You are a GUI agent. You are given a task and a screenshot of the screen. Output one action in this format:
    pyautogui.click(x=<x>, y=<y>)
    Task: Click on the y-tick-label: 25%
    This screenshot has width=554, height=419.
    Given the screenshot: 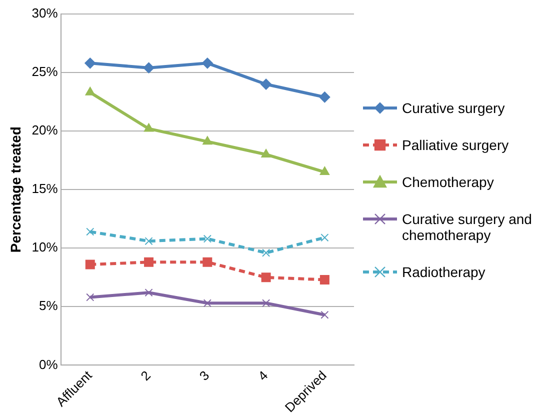 What is the action you would take?
    pyautogui.click(x=45, y=72)
    